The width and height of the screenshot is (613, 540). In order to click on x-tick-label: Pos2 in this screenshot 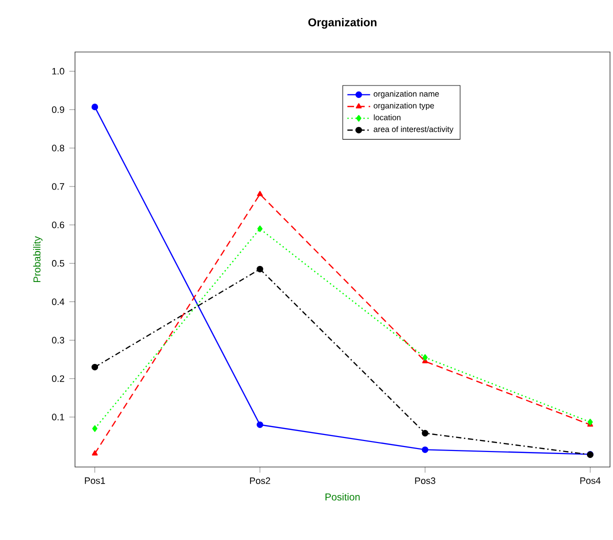, I will do `click(260, 480)`.